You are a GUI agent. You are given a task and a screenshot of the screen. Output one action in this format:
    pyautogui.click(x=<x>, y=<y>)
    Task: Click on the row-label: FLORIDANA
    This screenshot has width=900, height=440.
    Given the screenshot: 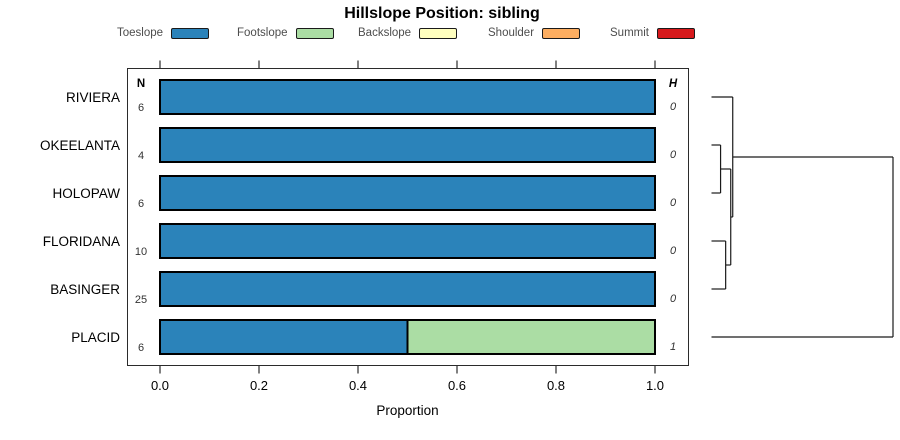 What is the action you would take?
    pyautogui.click(x=81, y=241)
    